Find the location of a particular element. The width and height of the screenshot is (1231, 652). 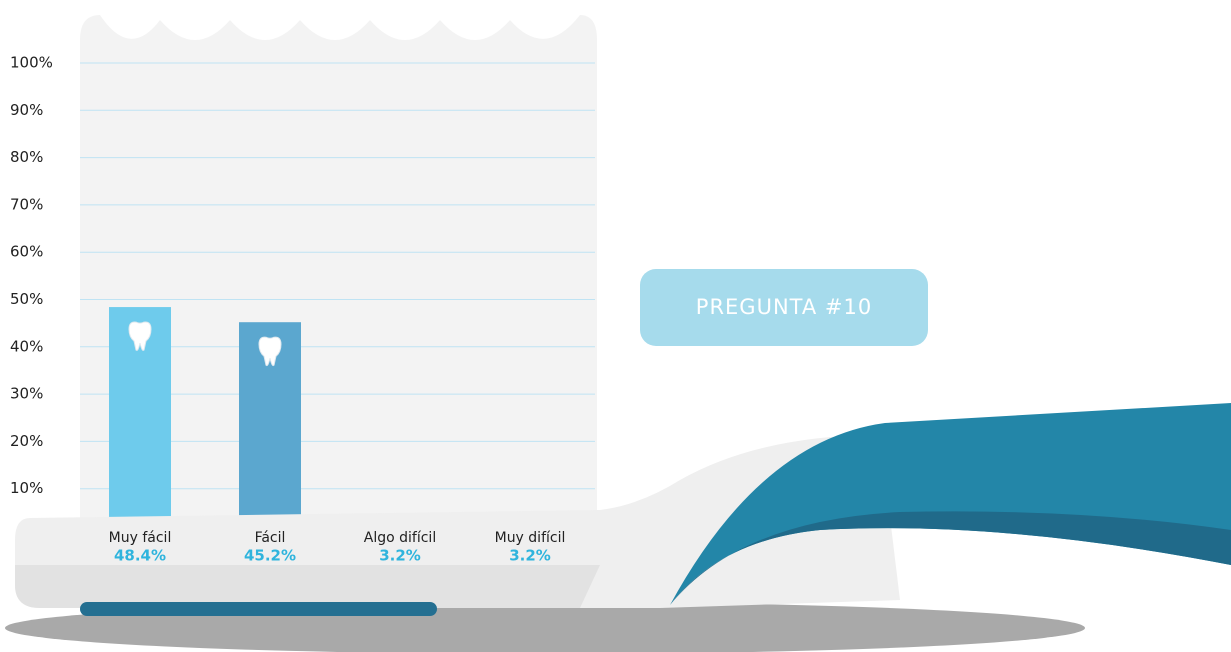

x-tick-label: Muy fácil is located at coordinates (140, 538).